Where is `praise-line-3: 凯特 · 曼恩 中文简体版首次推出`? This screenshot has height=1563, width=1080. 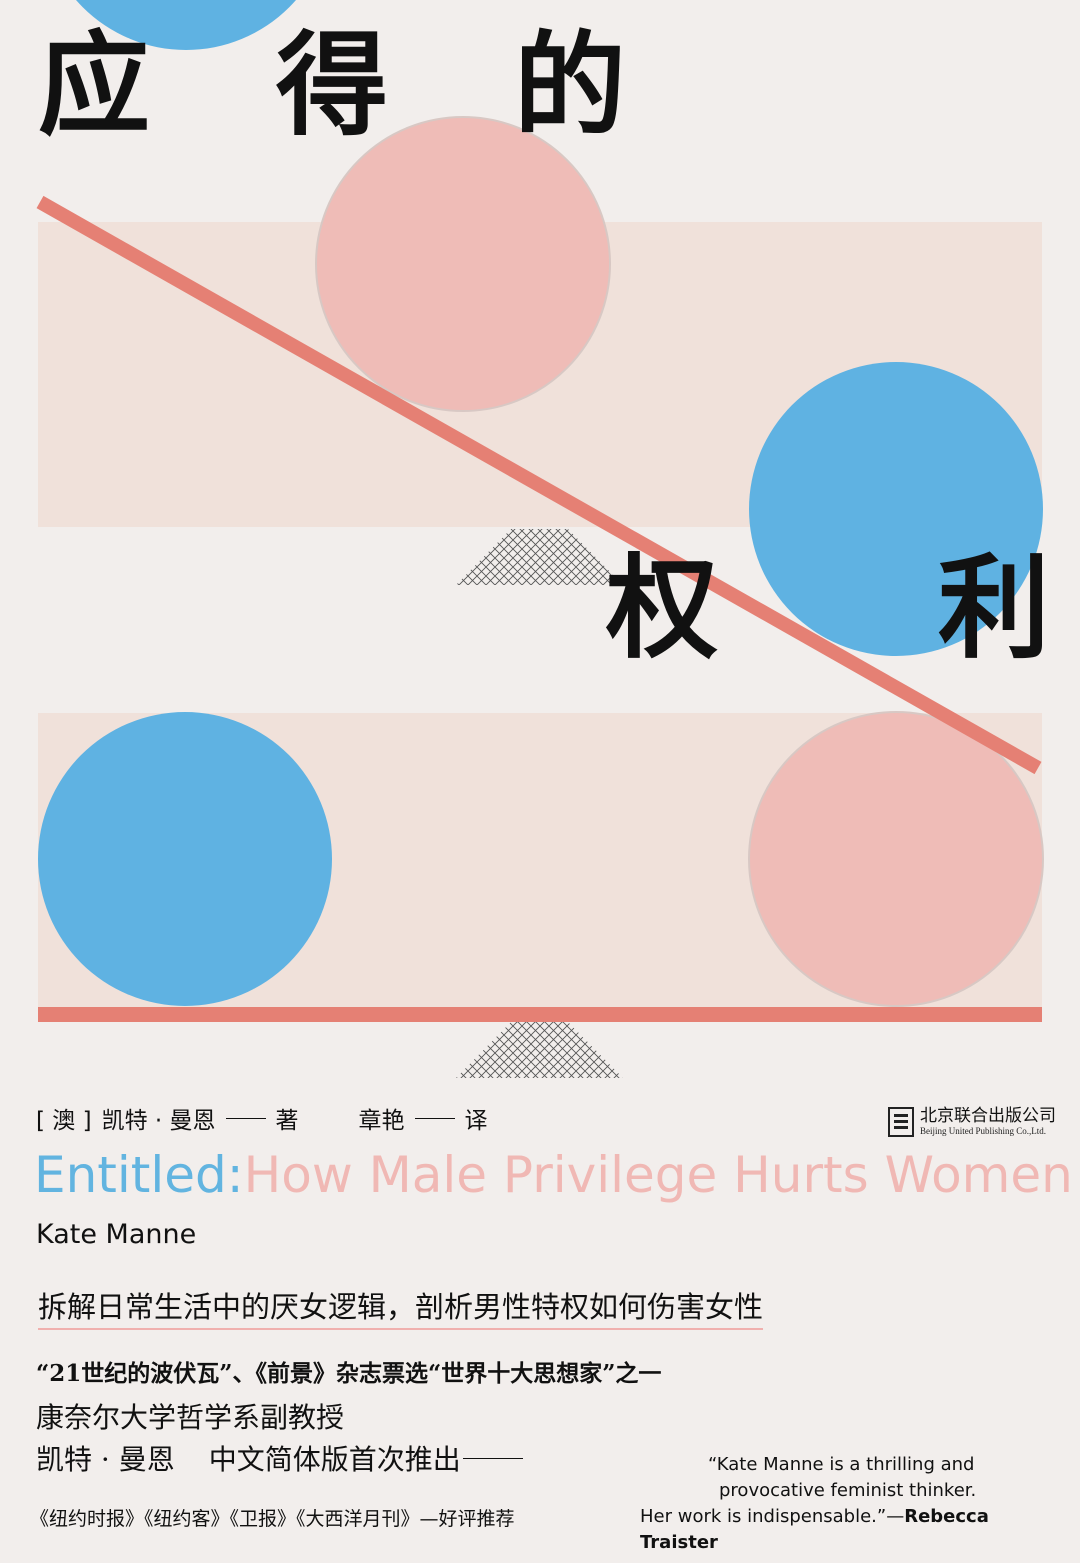 praise-line-3: 凯特 · 曼恩 中文简体版首次推出 is located at coordinates (279, 1458).